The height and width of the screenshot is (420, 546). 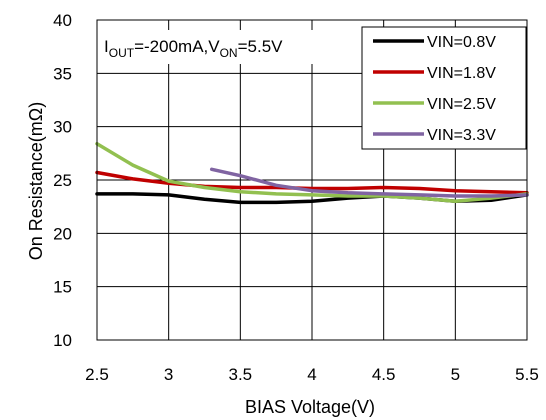 What do you see at coordinates (261, 46) in the screenshot?
I see `annotation-voltage: =5.5V` at bounding box center [261, 46].